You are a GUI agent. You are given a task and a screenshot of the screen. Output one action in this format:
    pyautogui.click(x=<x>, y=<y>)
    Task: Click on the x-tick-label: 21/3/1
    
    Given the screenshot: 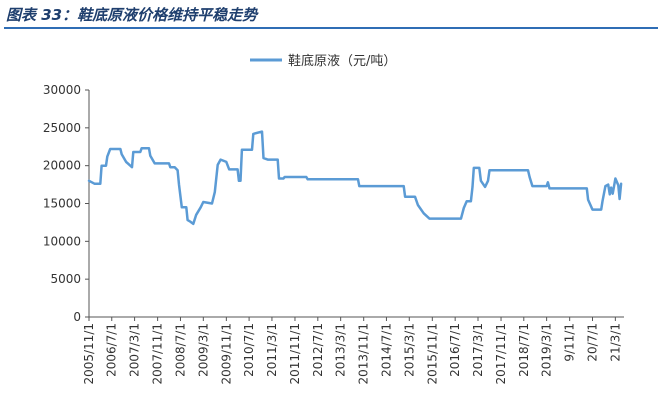 What is the action you would take?
    pyautogui.click(x=615, y=342)
    